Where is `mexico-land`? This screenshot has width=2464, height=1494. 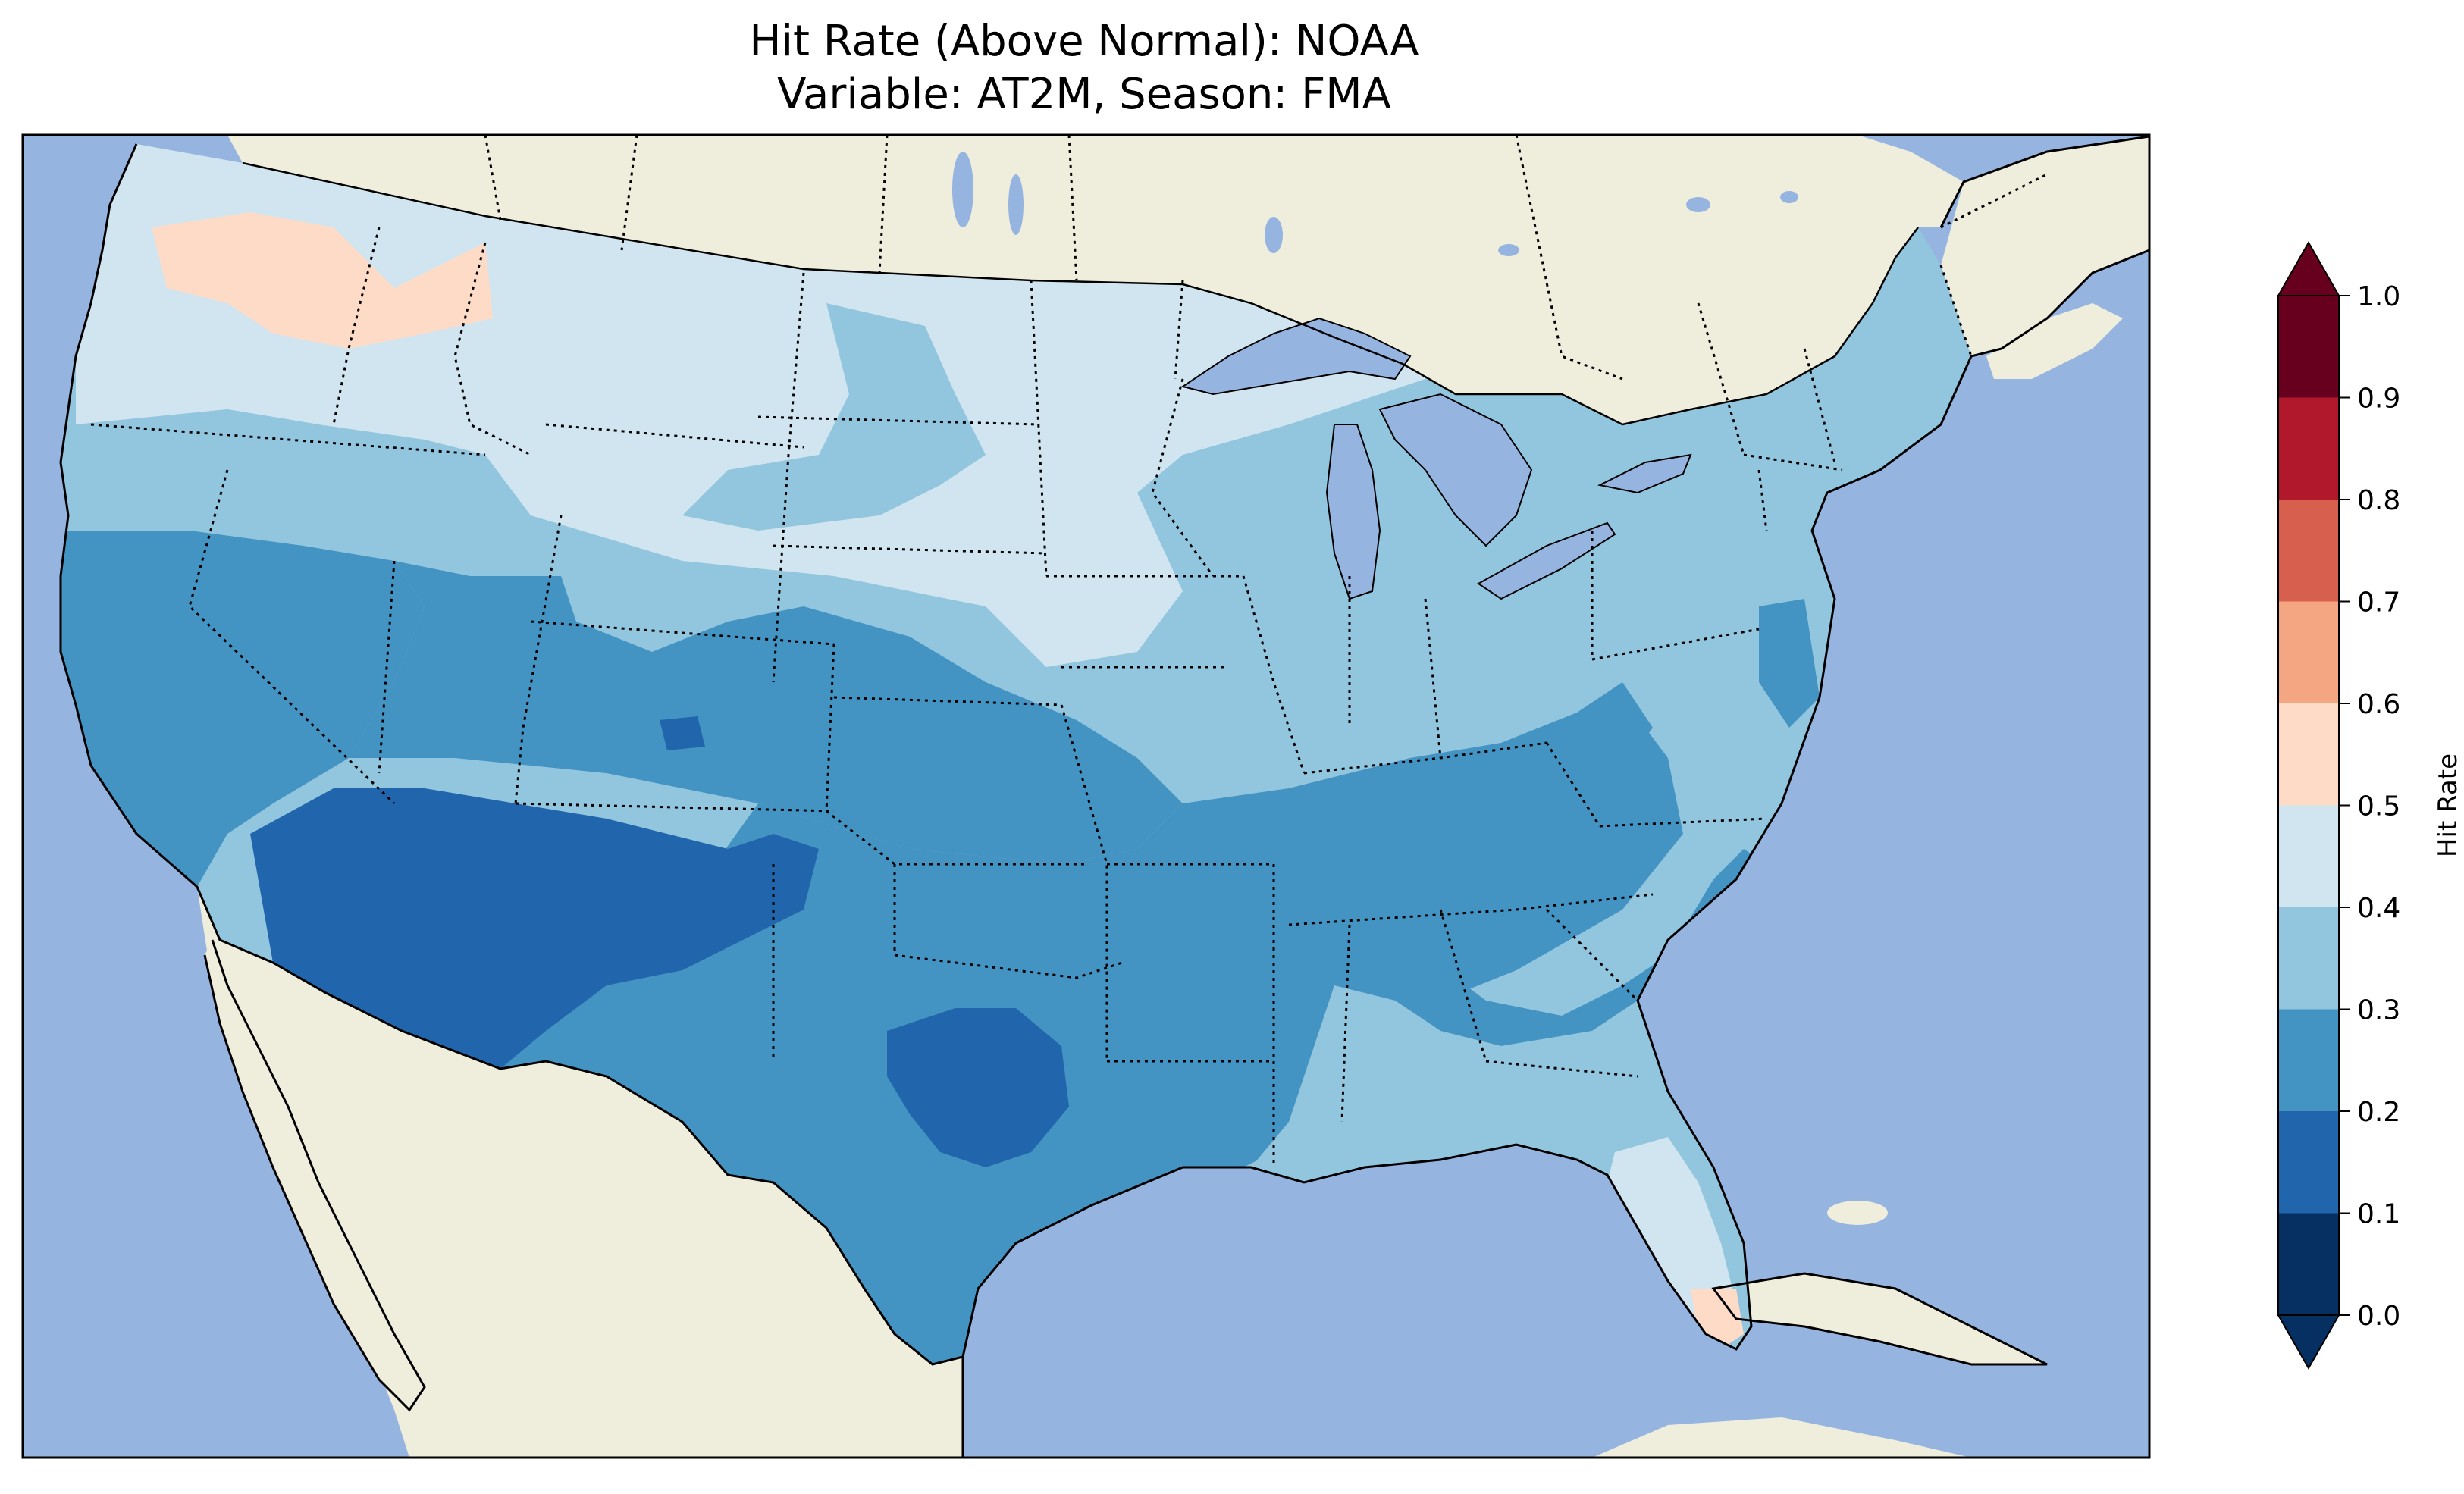
mexico-land is located at coordinates (580, 1172).